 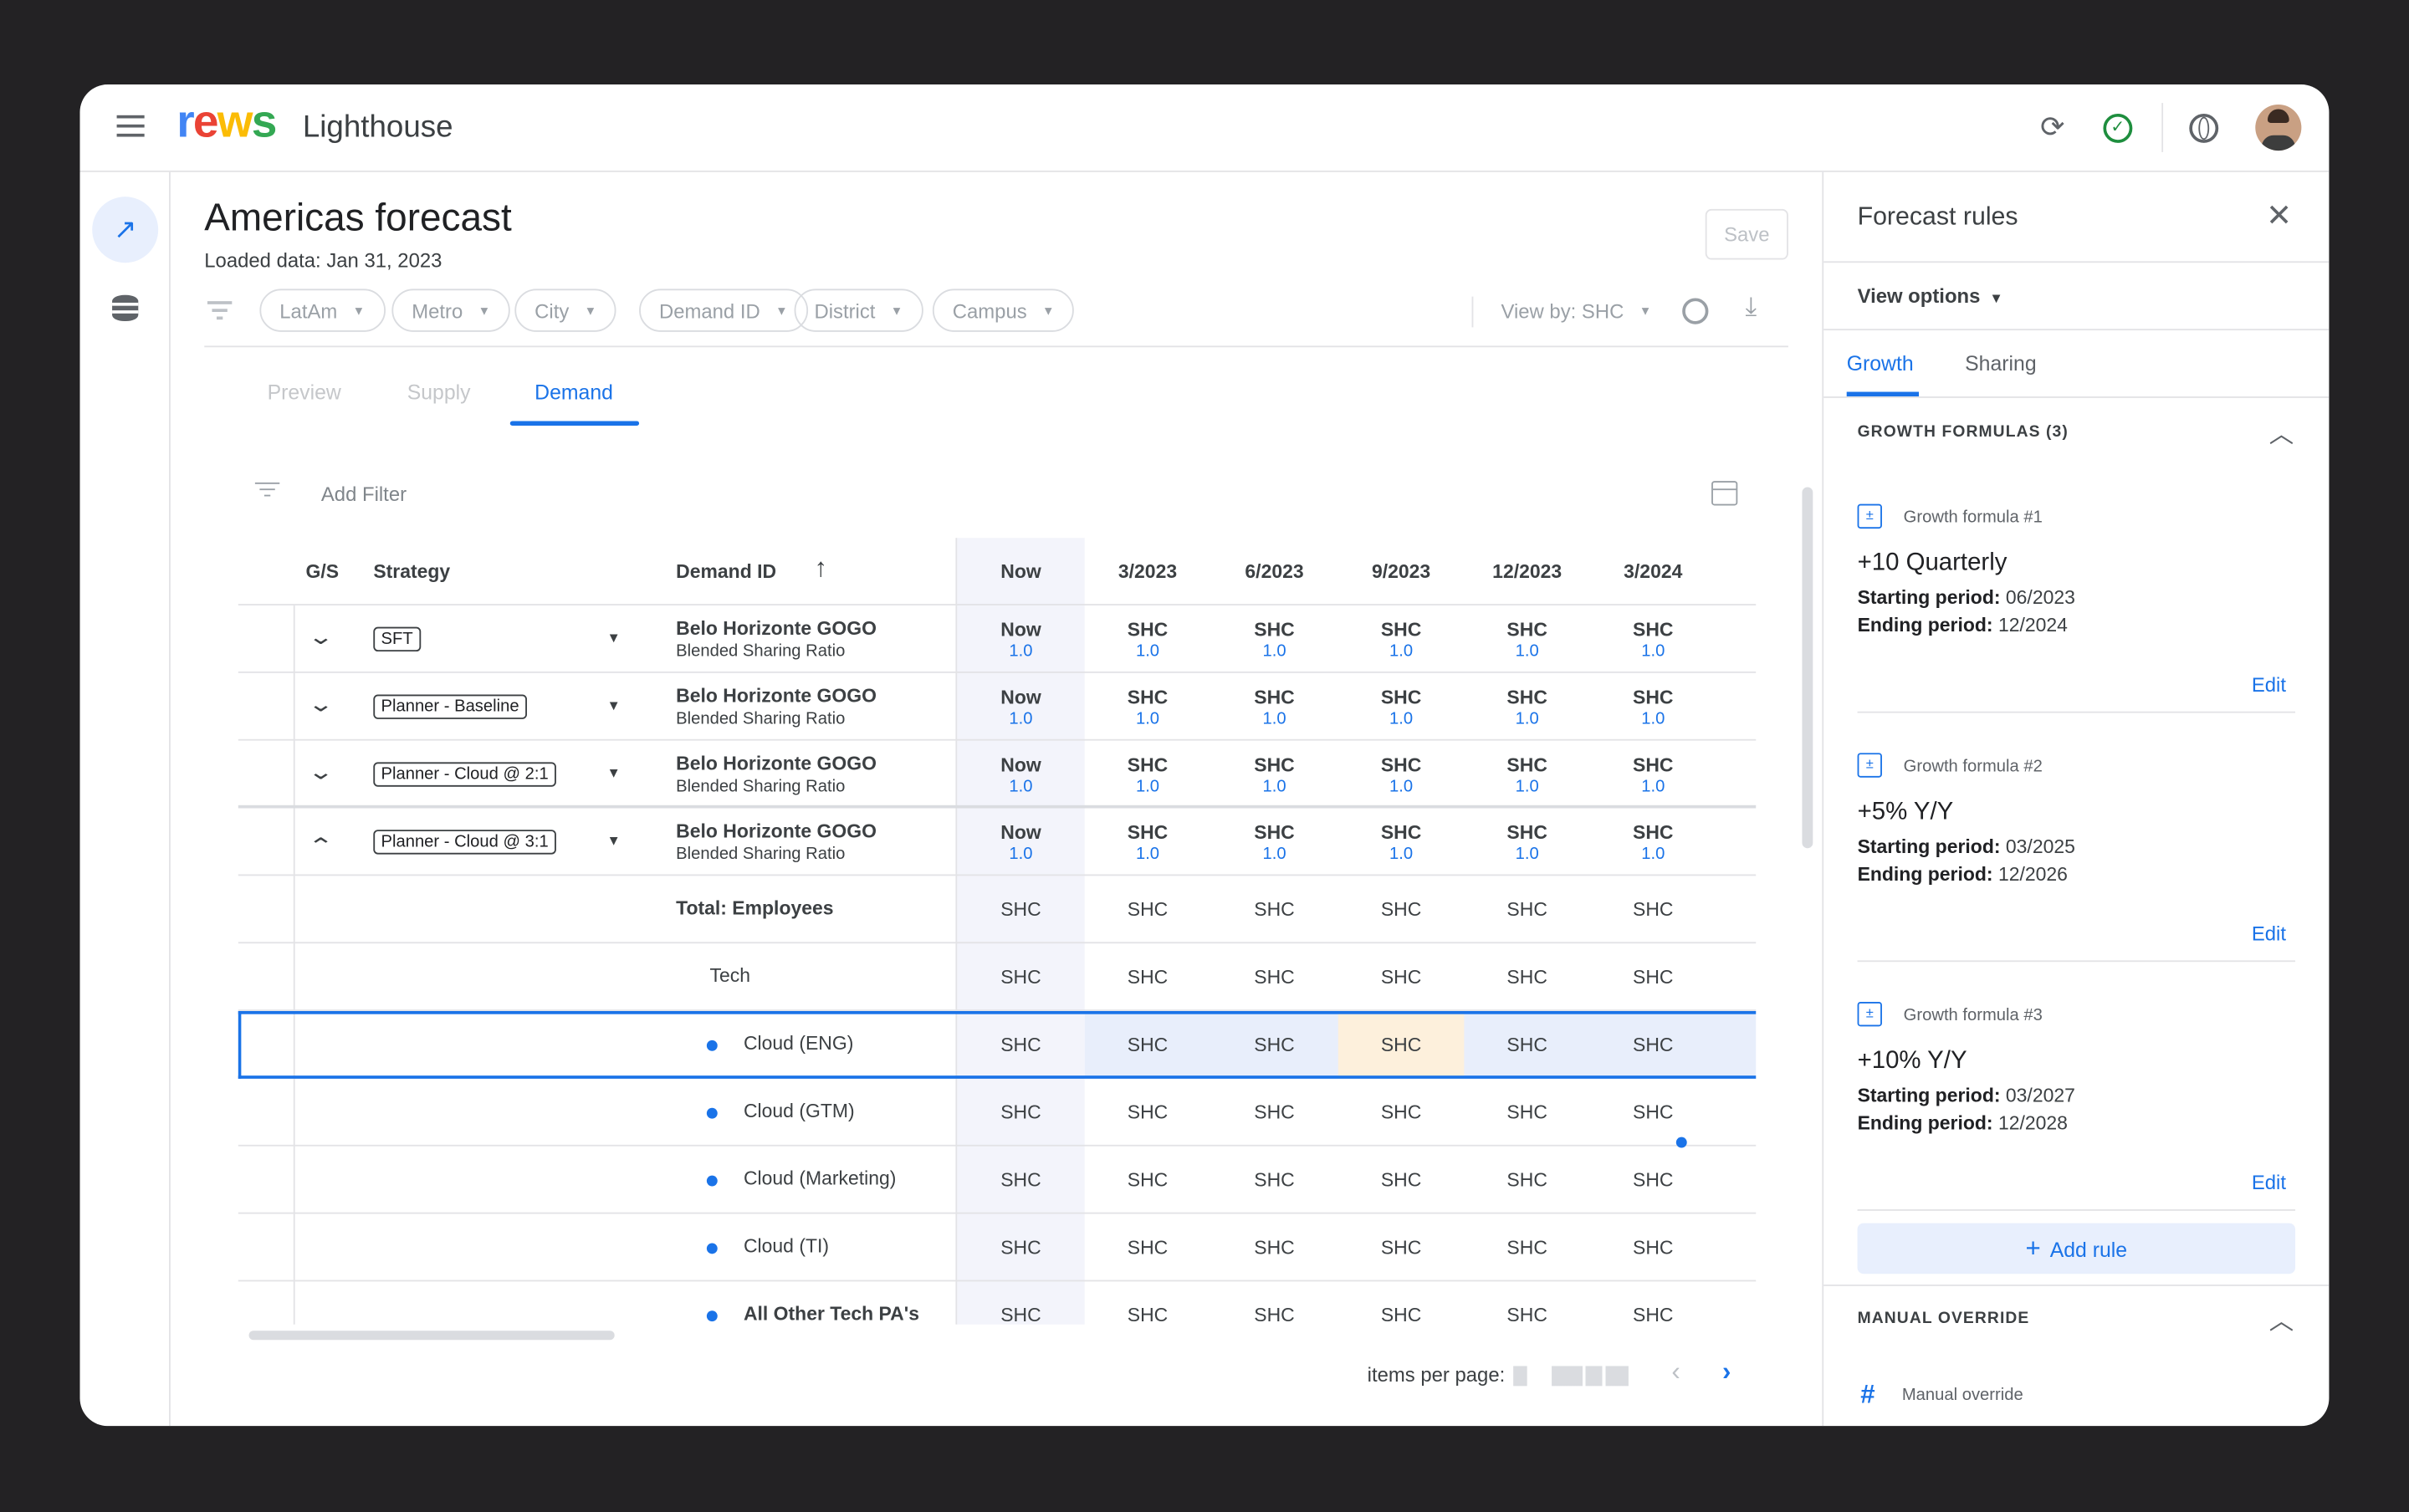 I want to click on column-header-g-s: G/S, so click(x=322, y=571).